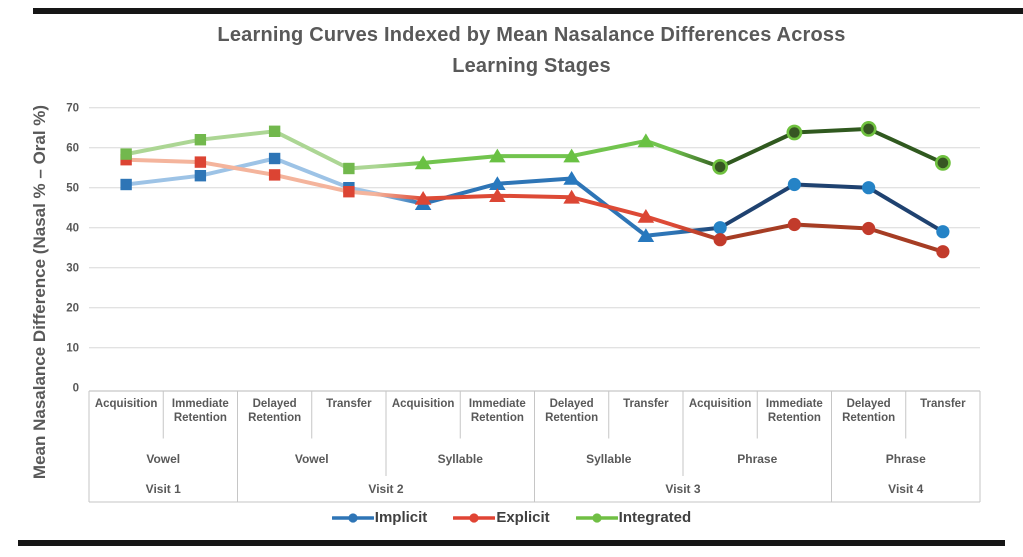  I want to click on y-tick-label: 70, so click(72, 109).